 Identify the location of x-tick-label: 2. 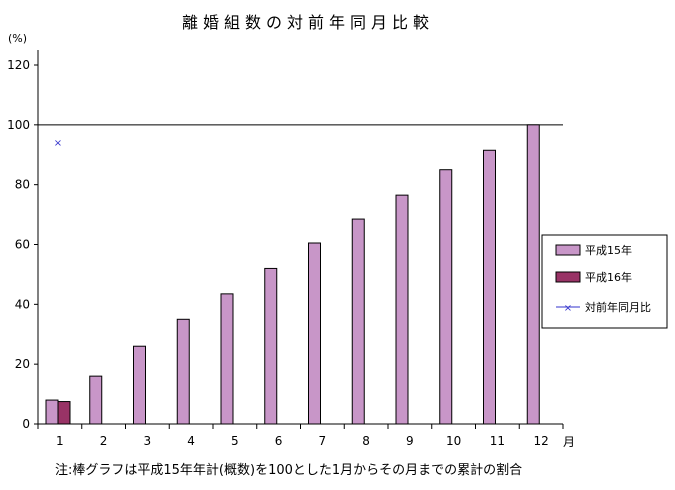
(104, 441).